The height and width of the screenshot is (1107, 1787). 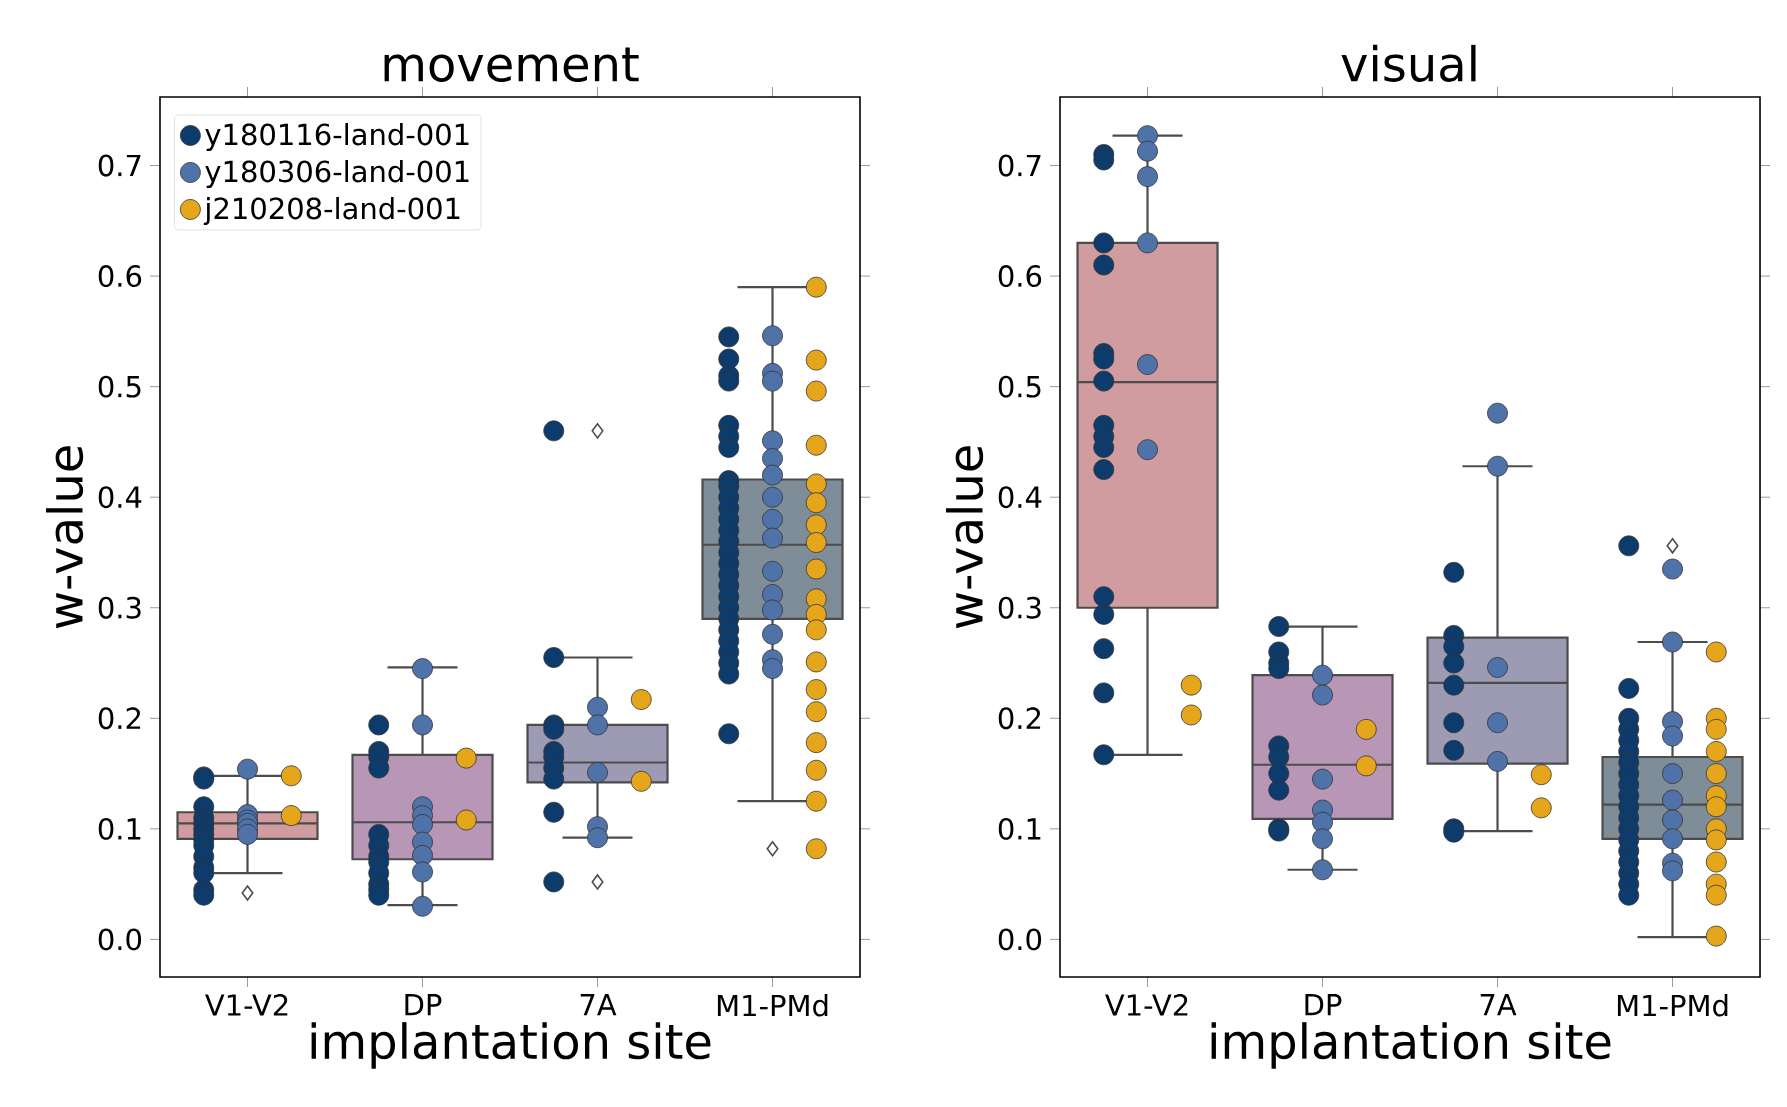 I want to click on chart-title: visual, so click(x=1408, y=63).